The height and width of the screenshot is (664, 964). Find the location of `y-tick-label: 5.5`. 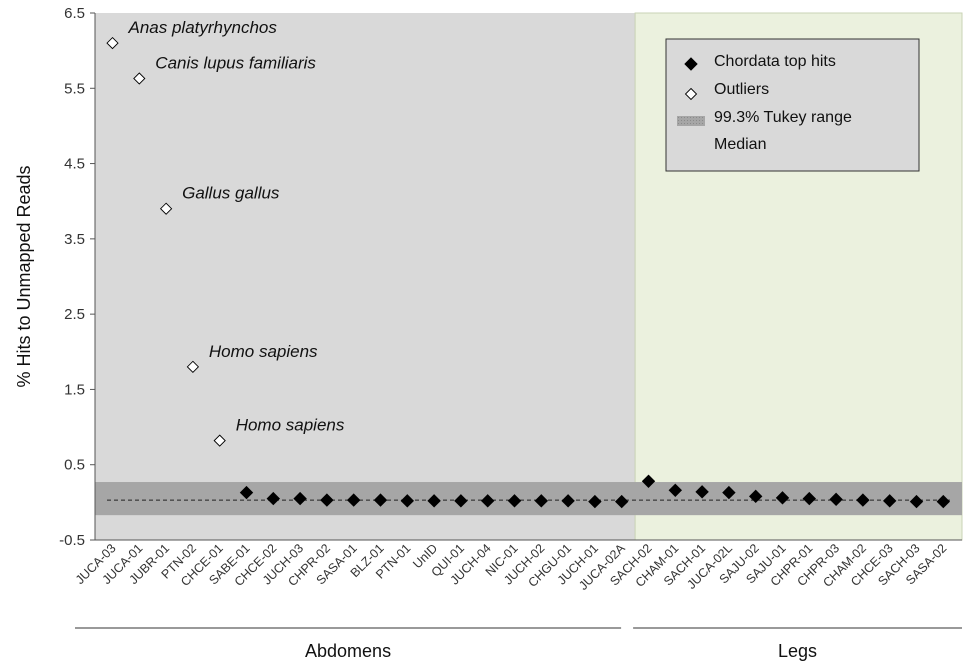

y-tick-label: 5.5 is located at coordinates (74, 88).